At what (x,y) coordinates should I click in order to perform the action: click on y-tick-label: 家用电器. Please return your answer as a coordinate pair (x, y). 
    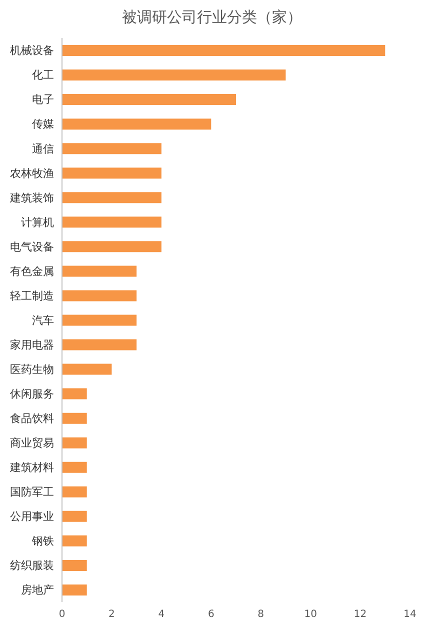
    Looking at the image, I should click on (32, 345).